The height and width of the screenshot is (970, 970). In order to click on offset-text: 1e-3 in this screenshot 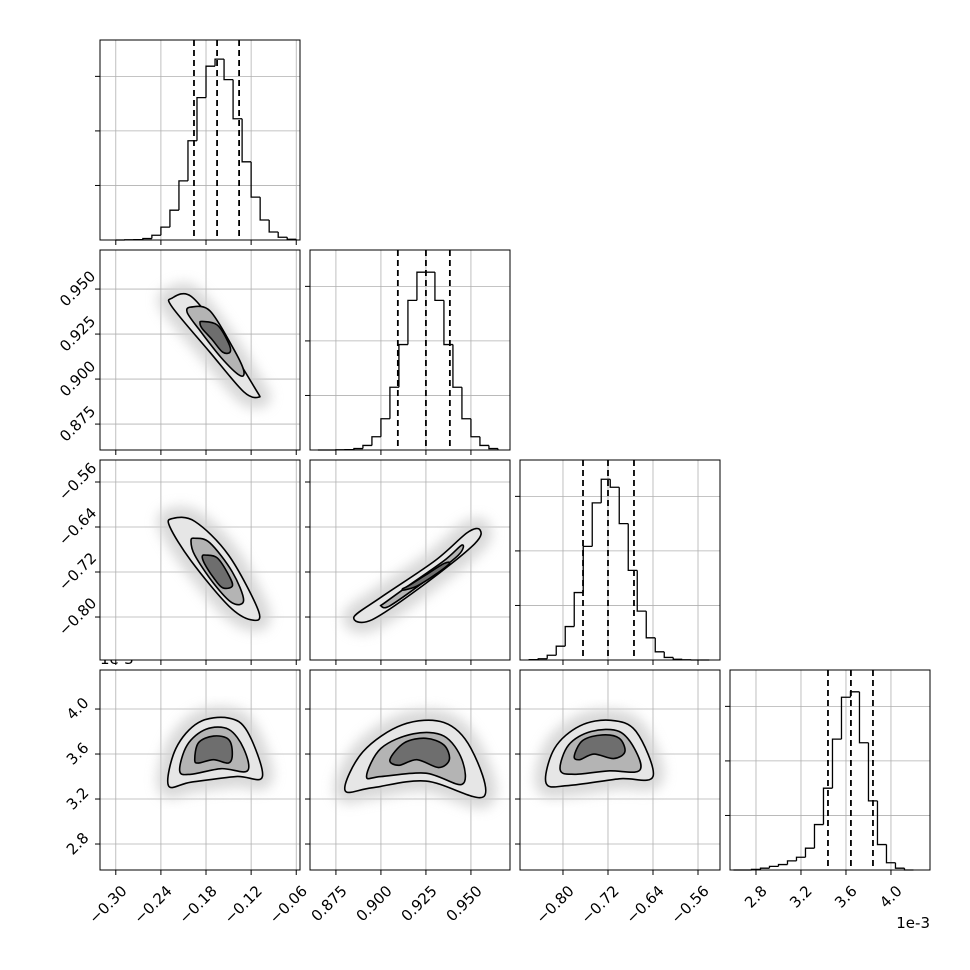, I will do `click(913, 923)`.